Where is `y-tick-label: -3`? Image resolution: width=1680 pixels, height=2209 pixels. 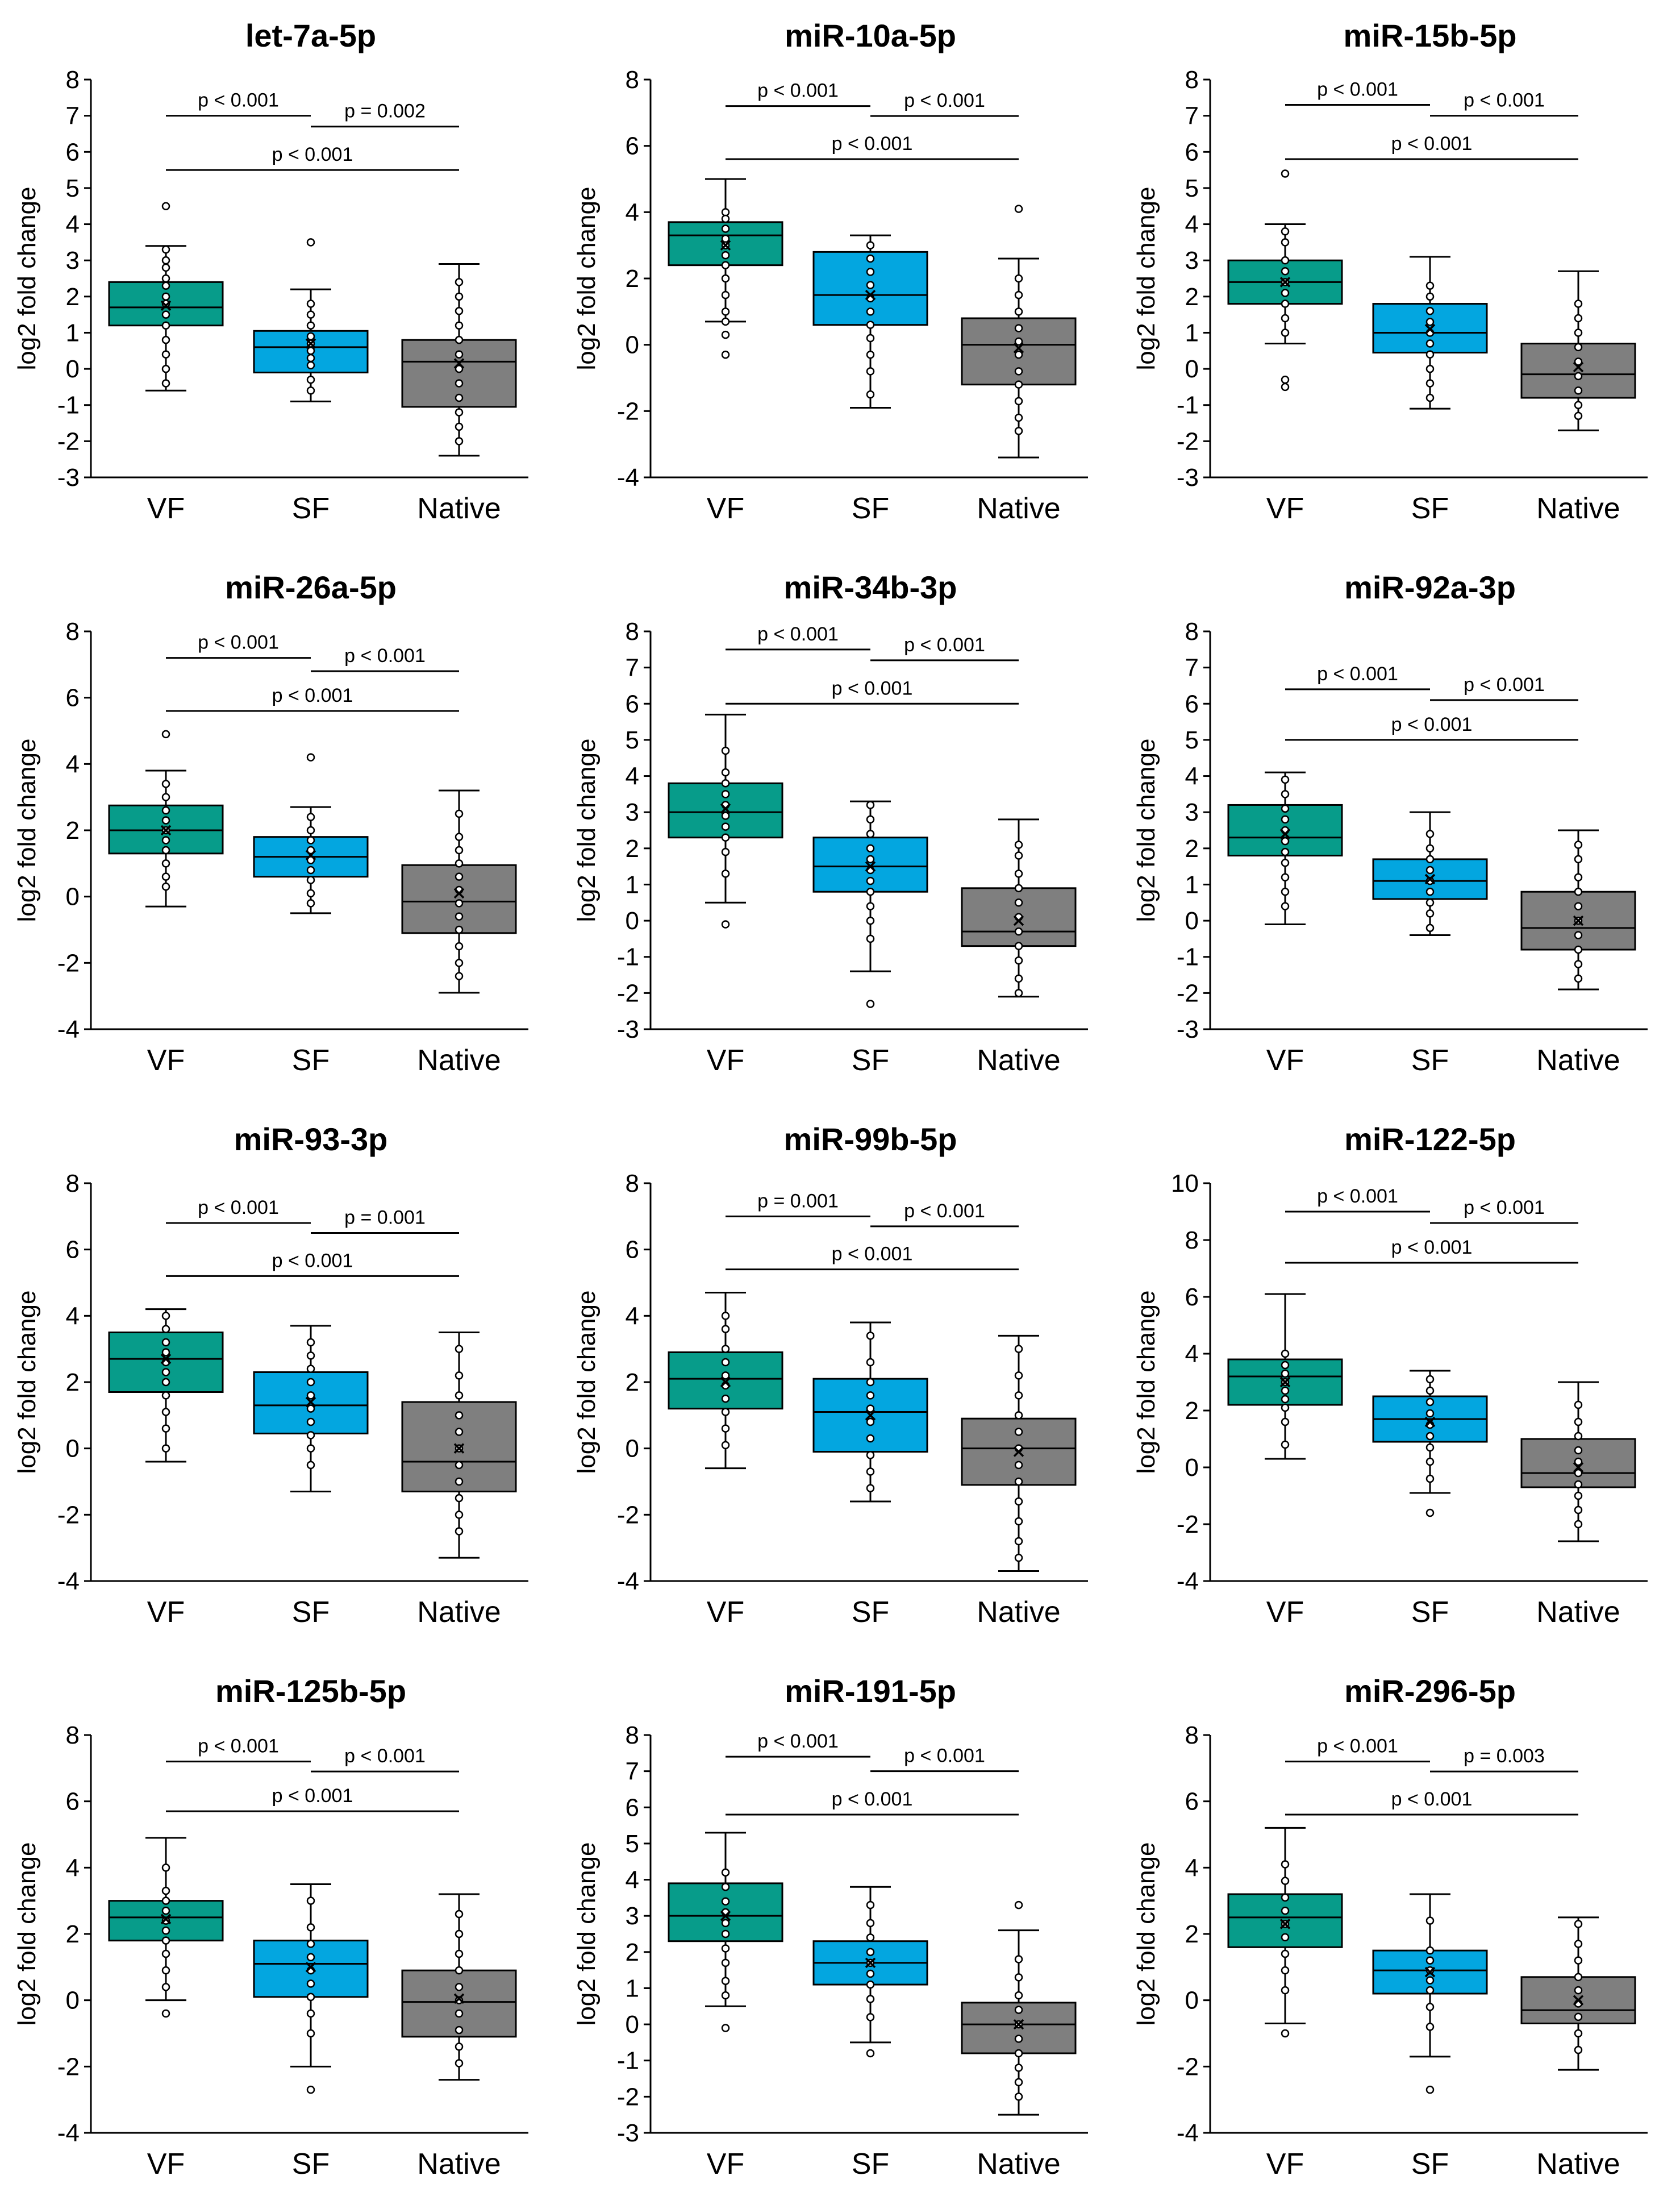
y-tick-label: -3 is located at coordinates (1188, 478).